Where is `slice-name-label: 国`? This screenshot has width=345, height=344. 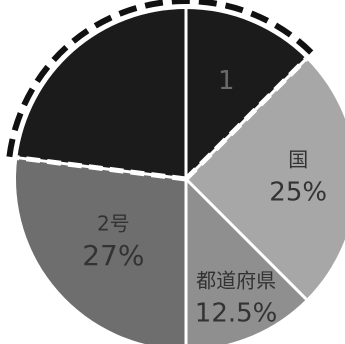 slice-name-label: 国 is located at coordinates (298, 160).